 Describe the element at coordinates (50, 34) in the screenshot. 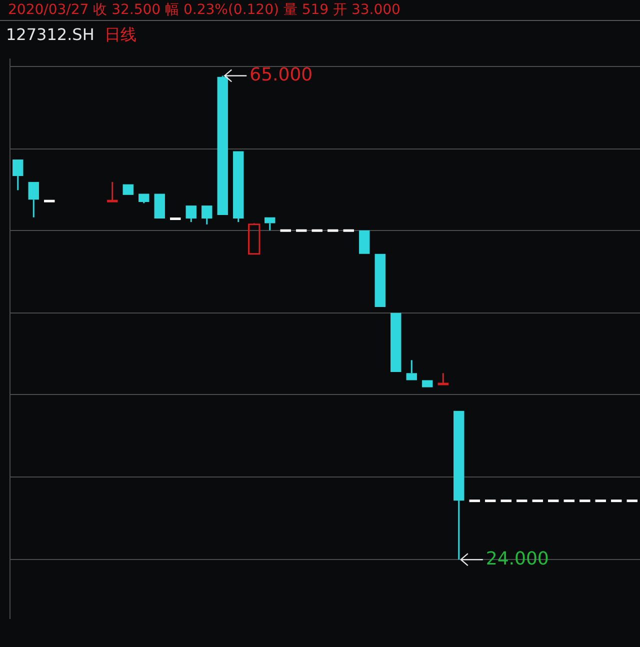

I see `chart-title: 127312.SH` at that location.